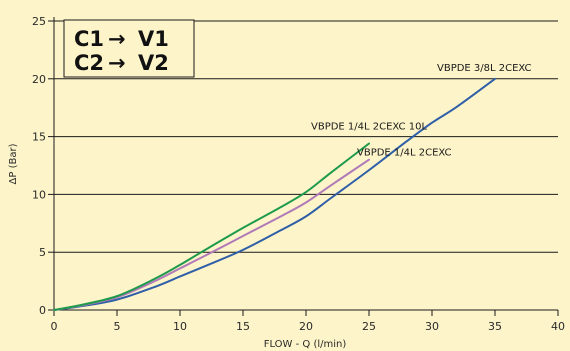 The image size is (570, 351). What do you see at coordinates (39, 194) in the screenshot?
I see `y-tick-label: 10` at bounding box center [39, 194].